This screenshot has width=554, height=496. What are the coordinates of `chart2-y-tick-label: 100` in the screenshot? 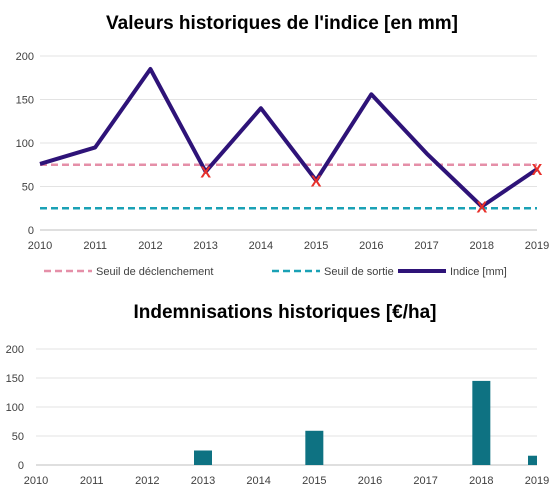 It's located at (15, 408).